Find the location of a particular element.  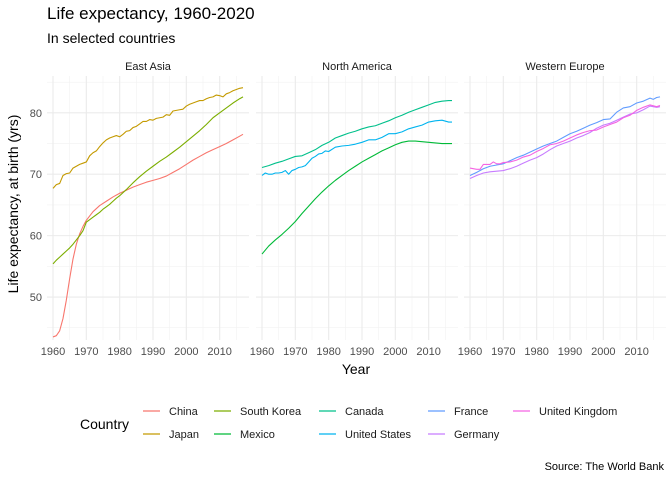

x-axis-label: Year is located at coordinates (356, 369).